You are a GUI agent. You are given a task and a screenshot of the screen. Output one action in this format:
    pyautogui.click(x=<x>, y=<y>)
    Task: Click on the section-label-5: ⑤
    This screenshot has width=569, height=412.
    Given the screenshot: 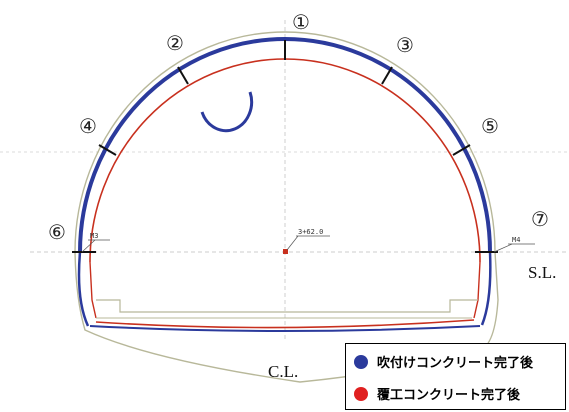 What is the action you would take?
    pyautogui.click(x=490, y=126)
    